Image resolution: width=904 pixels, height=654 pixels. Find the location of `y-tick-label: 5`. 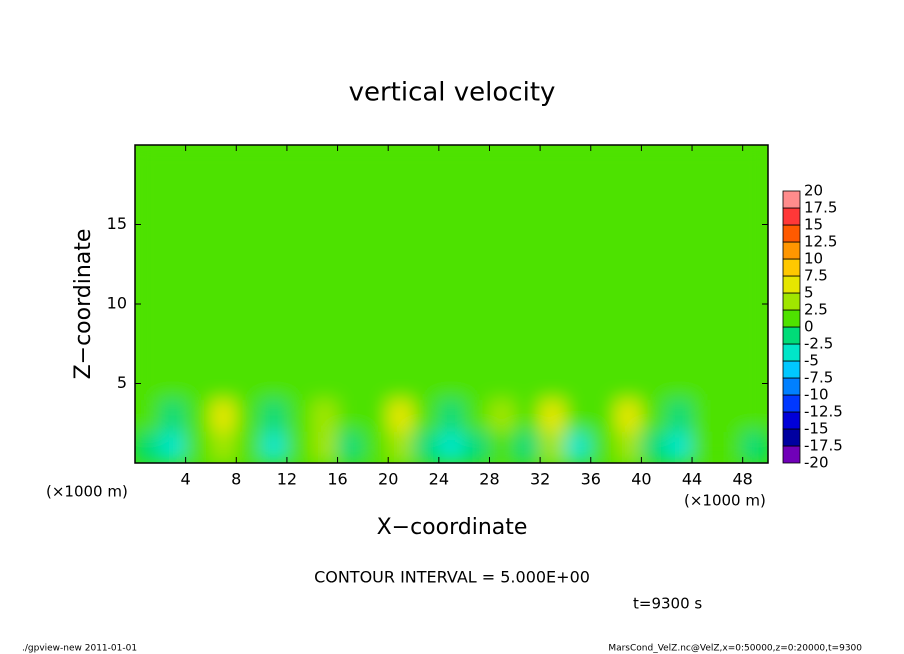

y-tick-label: 5 is located at coordinates (122, 382).